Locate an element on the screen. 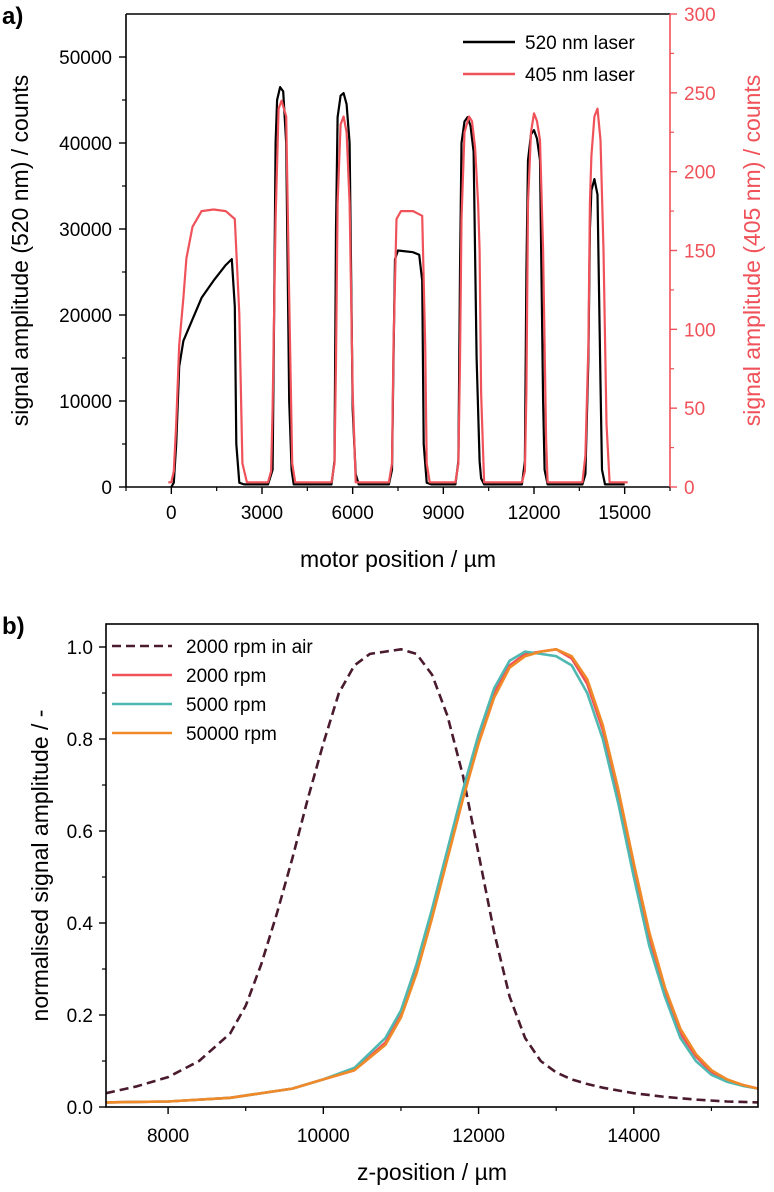  y-tick-label: 10000 is located at coordinates (85, 402).